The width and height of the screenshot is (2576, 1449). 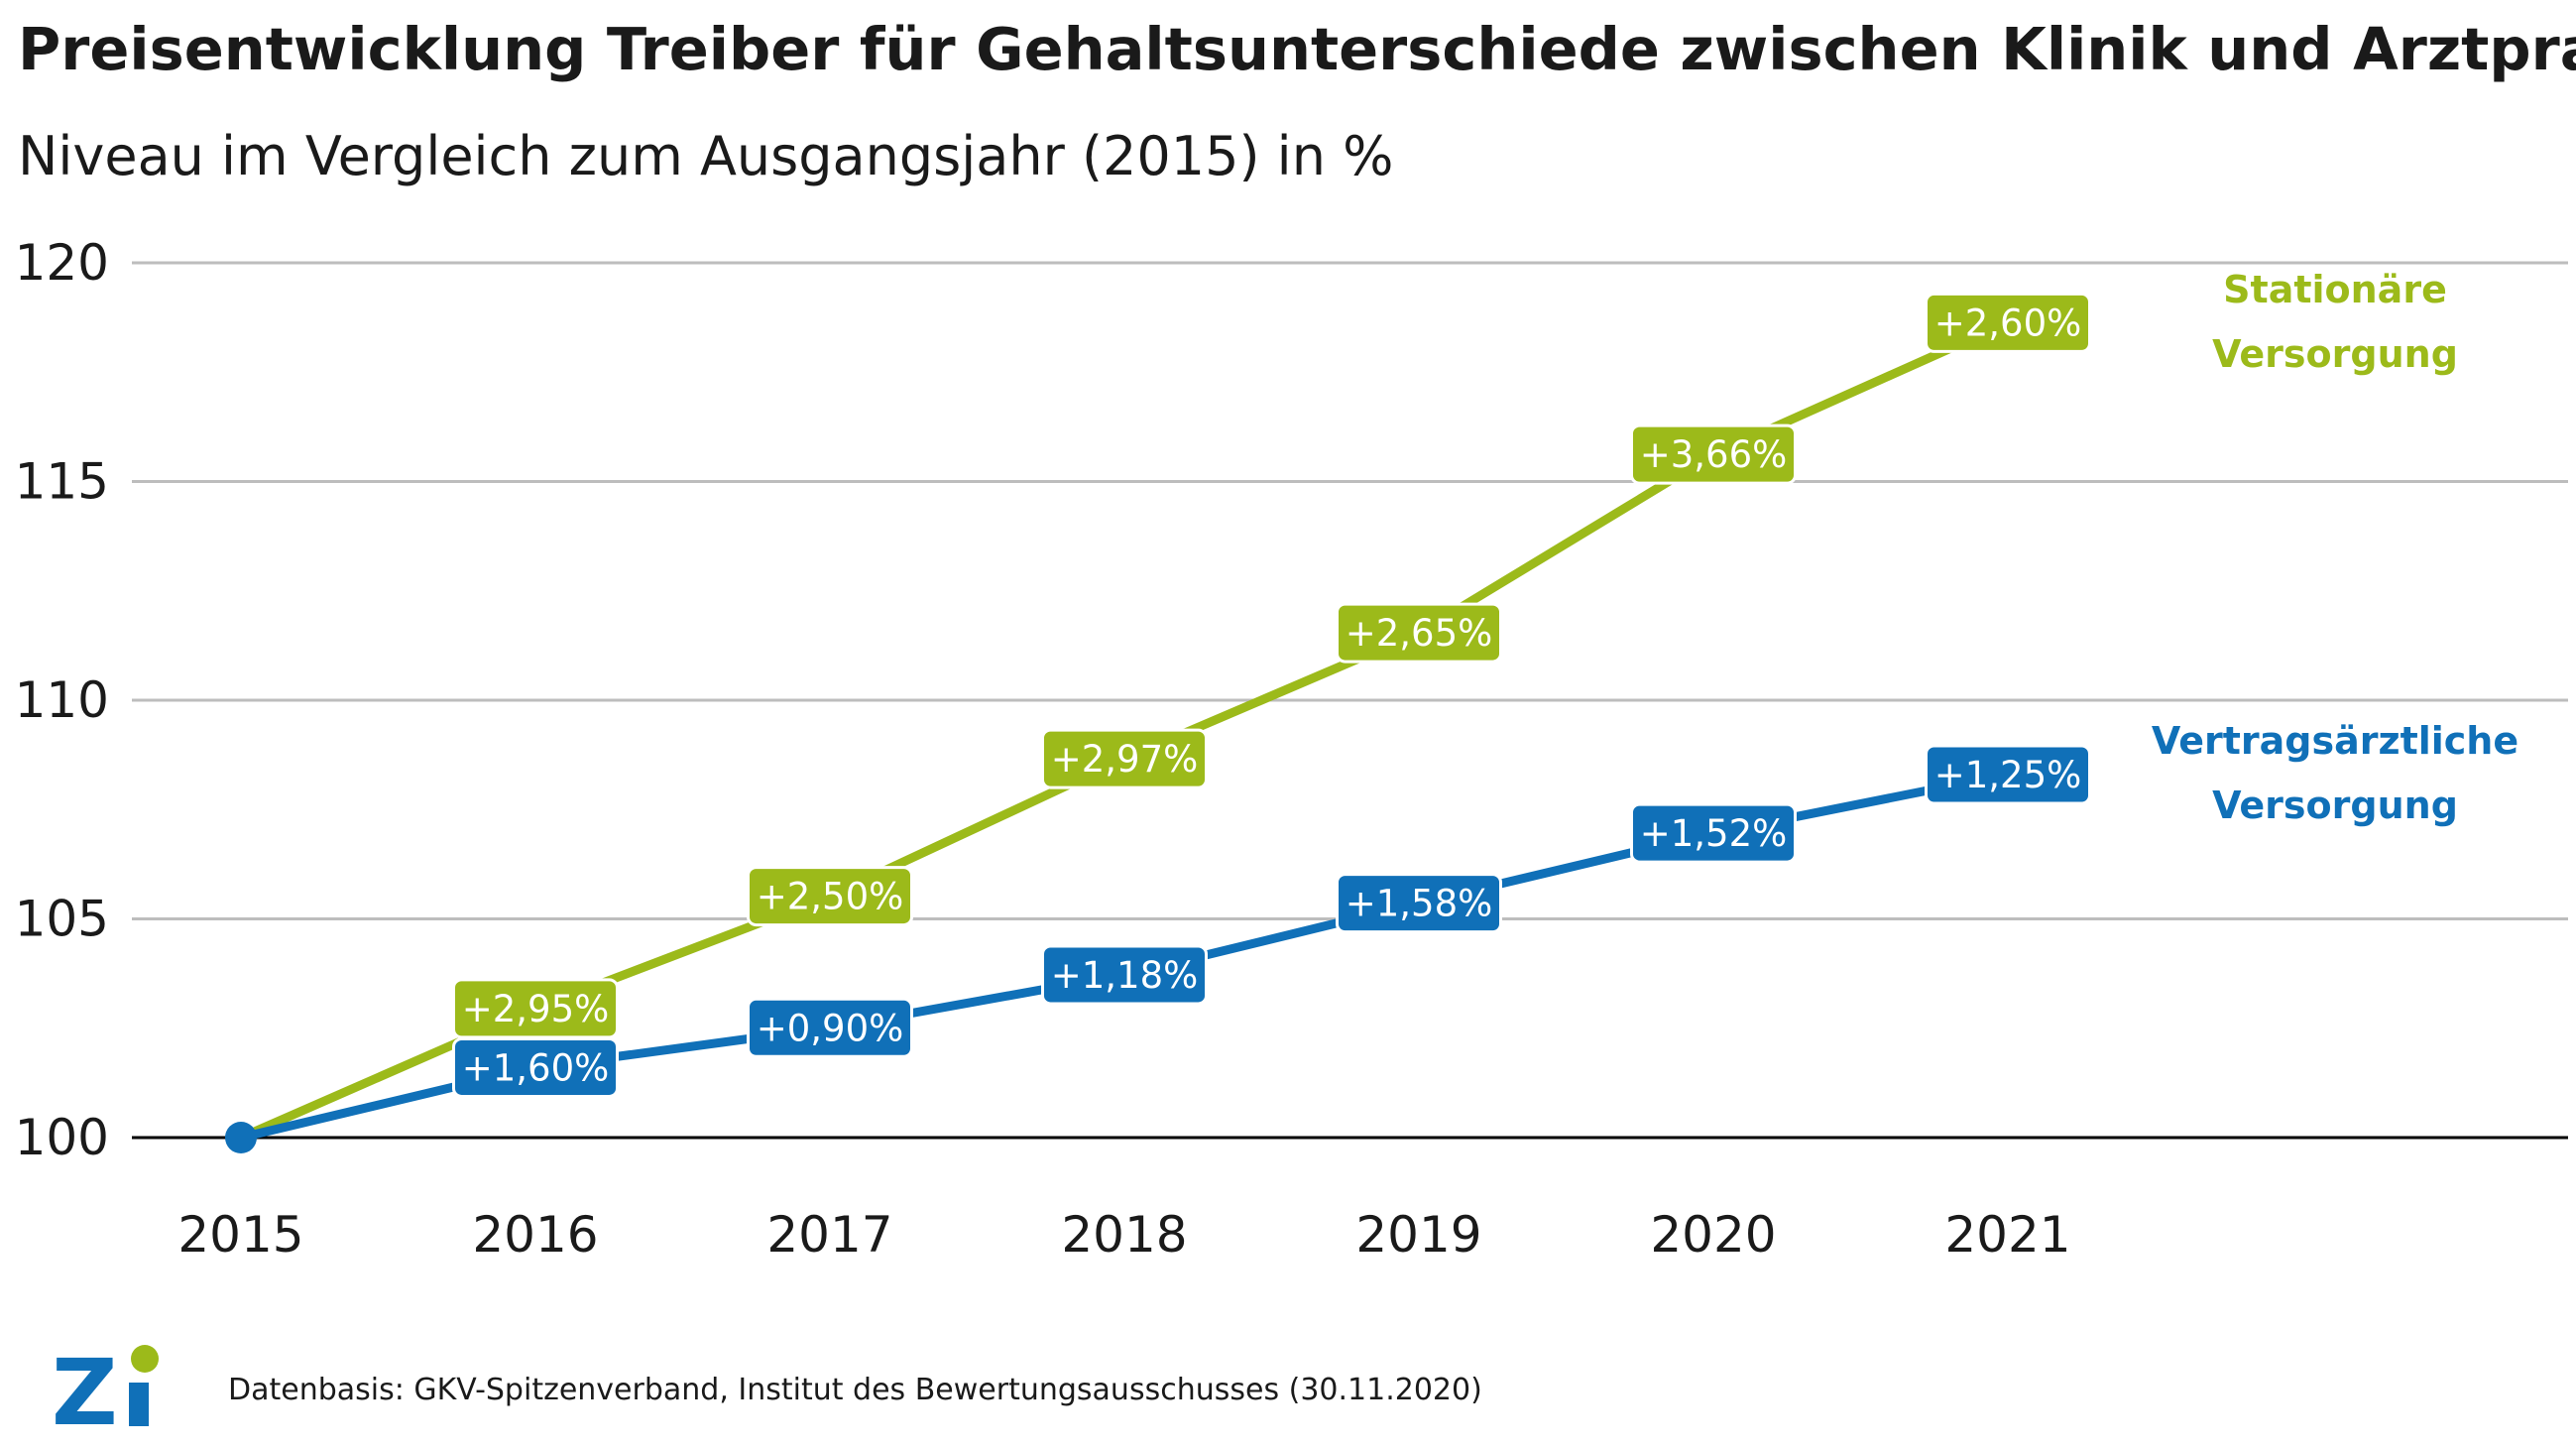 I want to click on y-tick-label: 120, so click(x=62, y=263).